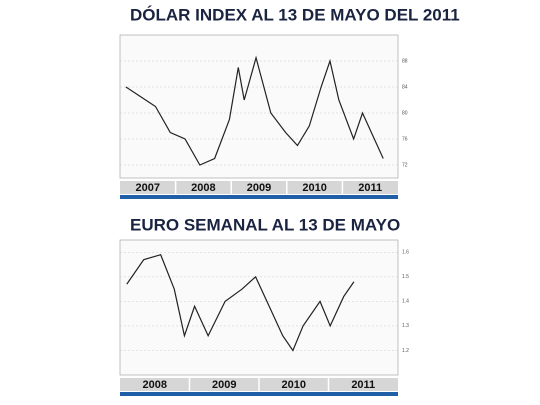  Describe the element at coordinates (405, 61) in the screenshot. I see `y-tick-label: 88` at that location.